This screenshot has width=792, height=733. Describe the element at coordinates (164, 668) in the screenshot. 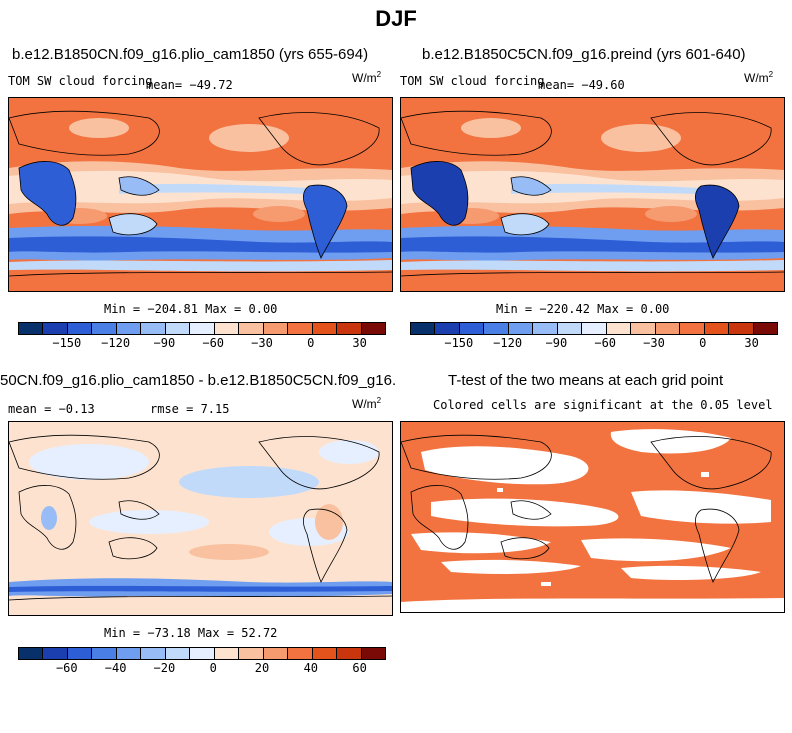

I see `colorbar-tick-label: −20` at that location.